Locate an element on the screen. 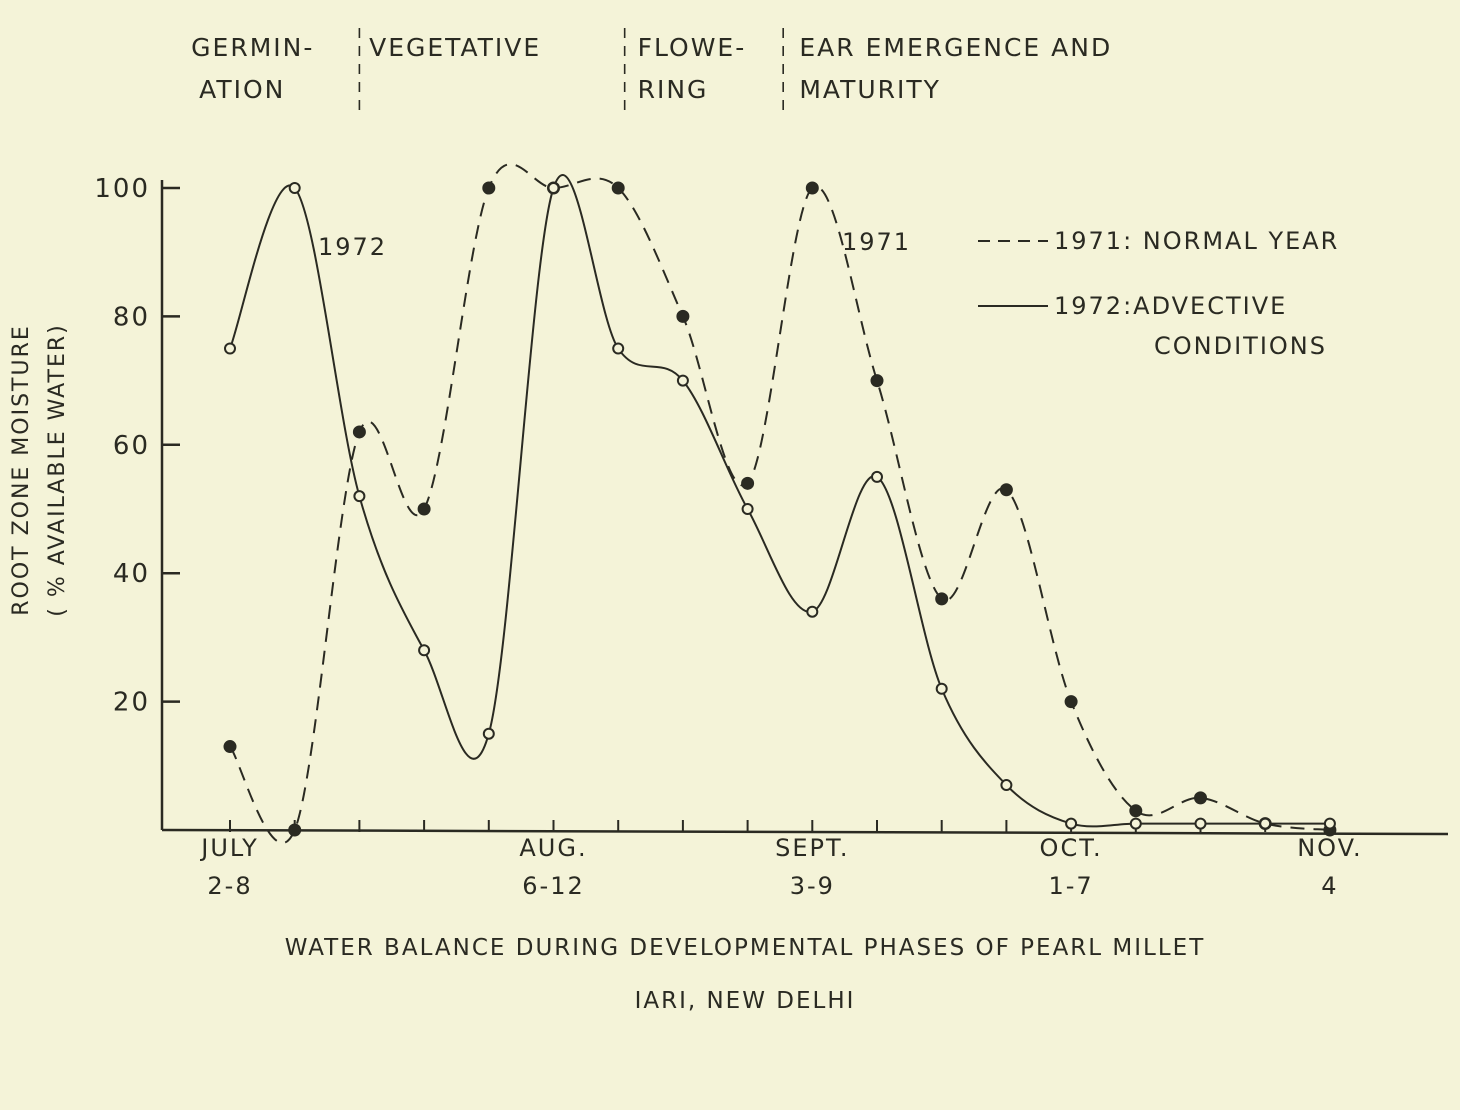 The height and width of the screenshot is (1110, 1460). x-month-label-4: NOV. is located at coordinates (1329, 848).